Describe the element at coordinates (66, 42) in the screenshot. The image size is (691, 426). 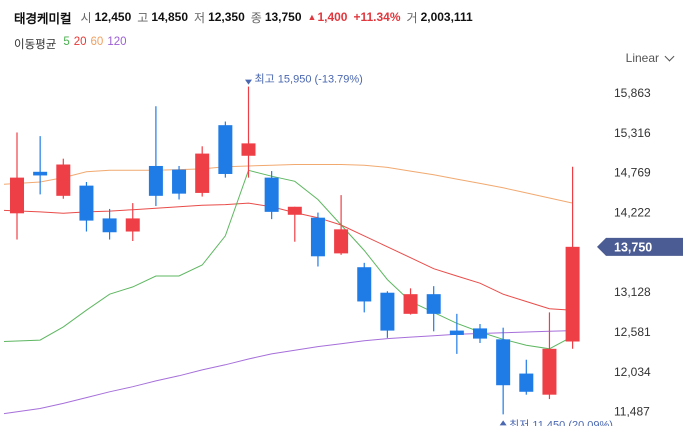
I see `ma5-label: 5` at that location.